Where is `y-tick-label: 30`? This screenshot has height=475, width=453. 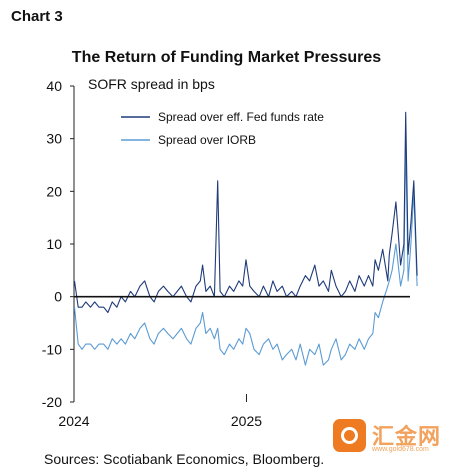 y-tick-label: 30 is located at coordinates (54, 139).